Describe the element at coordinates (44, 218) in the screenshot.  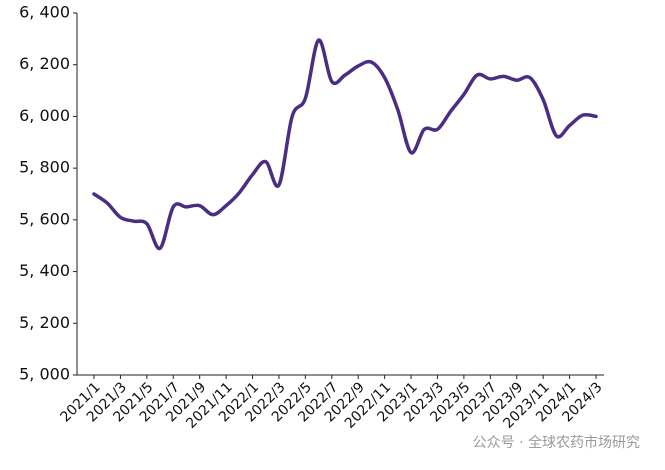
I see `y-tick-label: 5, 600` at that location.